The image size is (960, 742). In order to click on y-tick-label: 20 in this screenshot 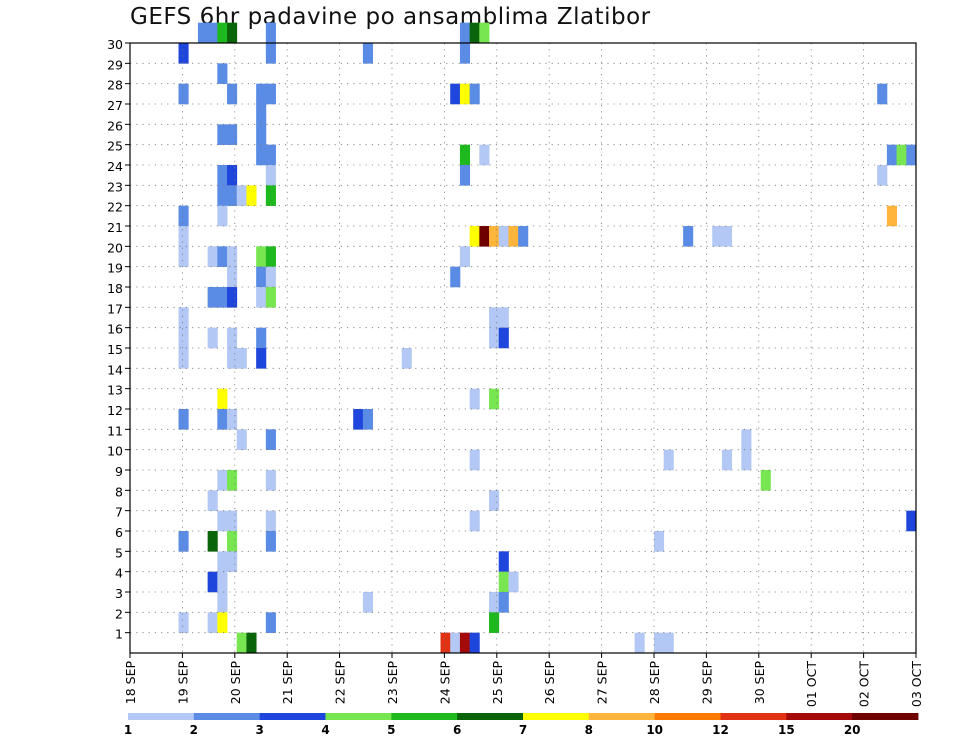, I will do `click(115, 247)`.